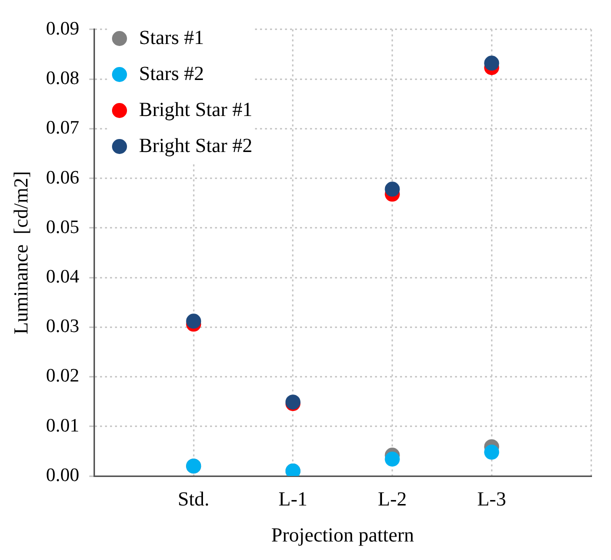 The image size is (611, 560). What do you see at coordinates (63, 327) in the screenshot?
I see `y-tick-label: 0.03` at bounding box center [63, 327].